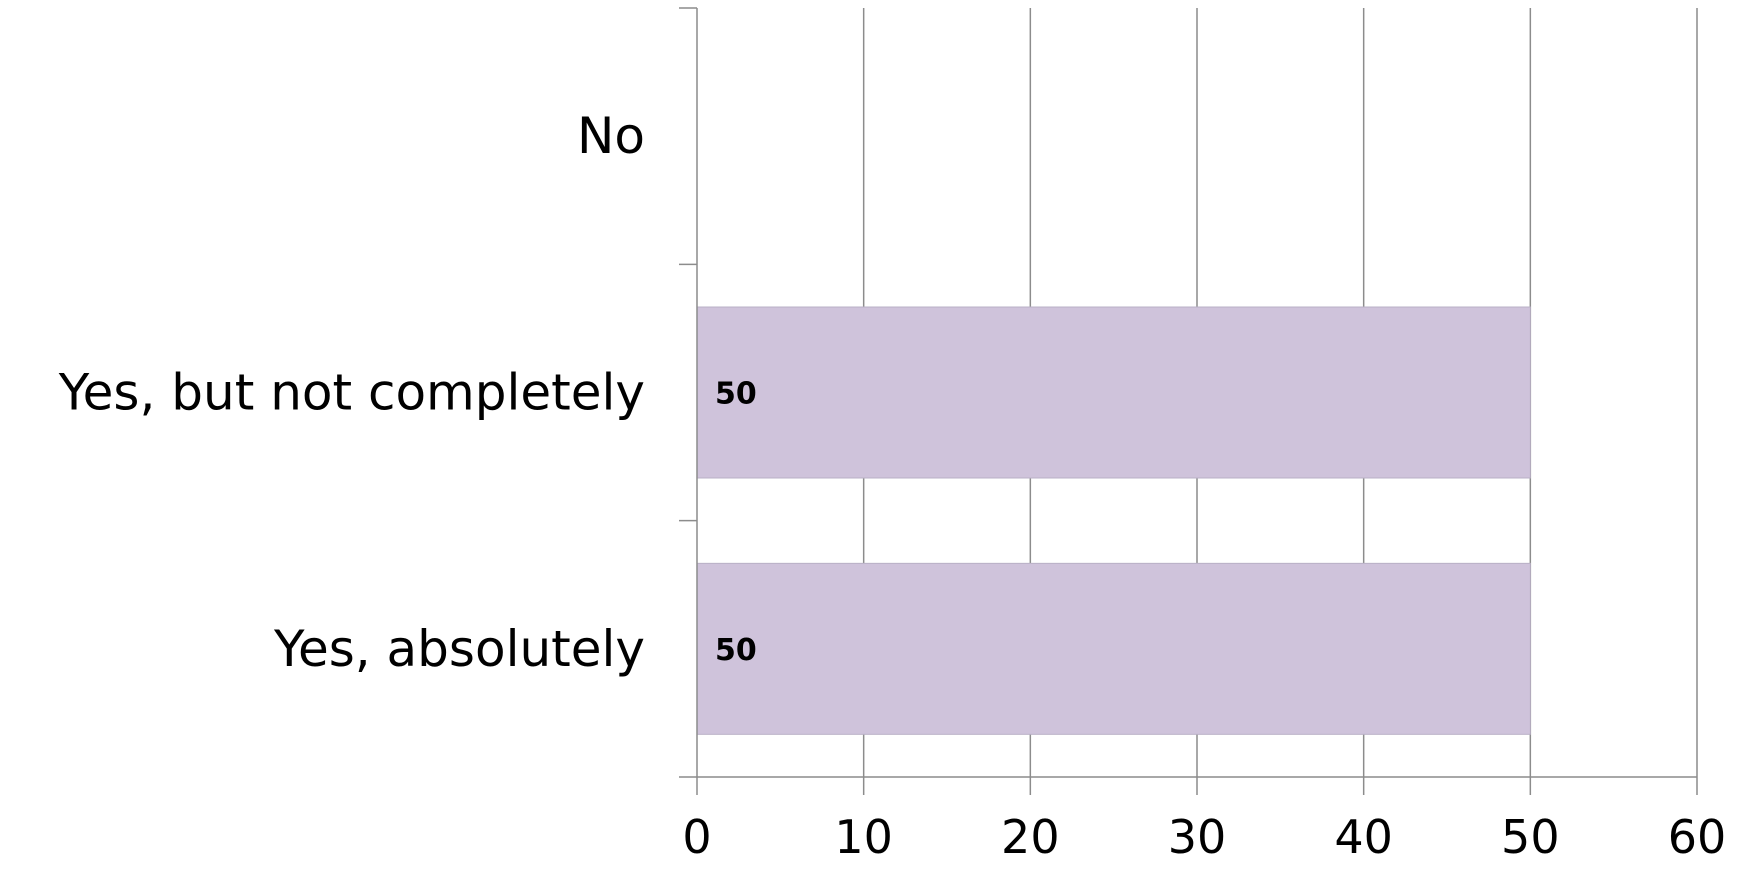  What do you see at coordinates (1030, 837) in the screenshot?
I see `x-tick-label: 20` at bounding box center [1030, 837].